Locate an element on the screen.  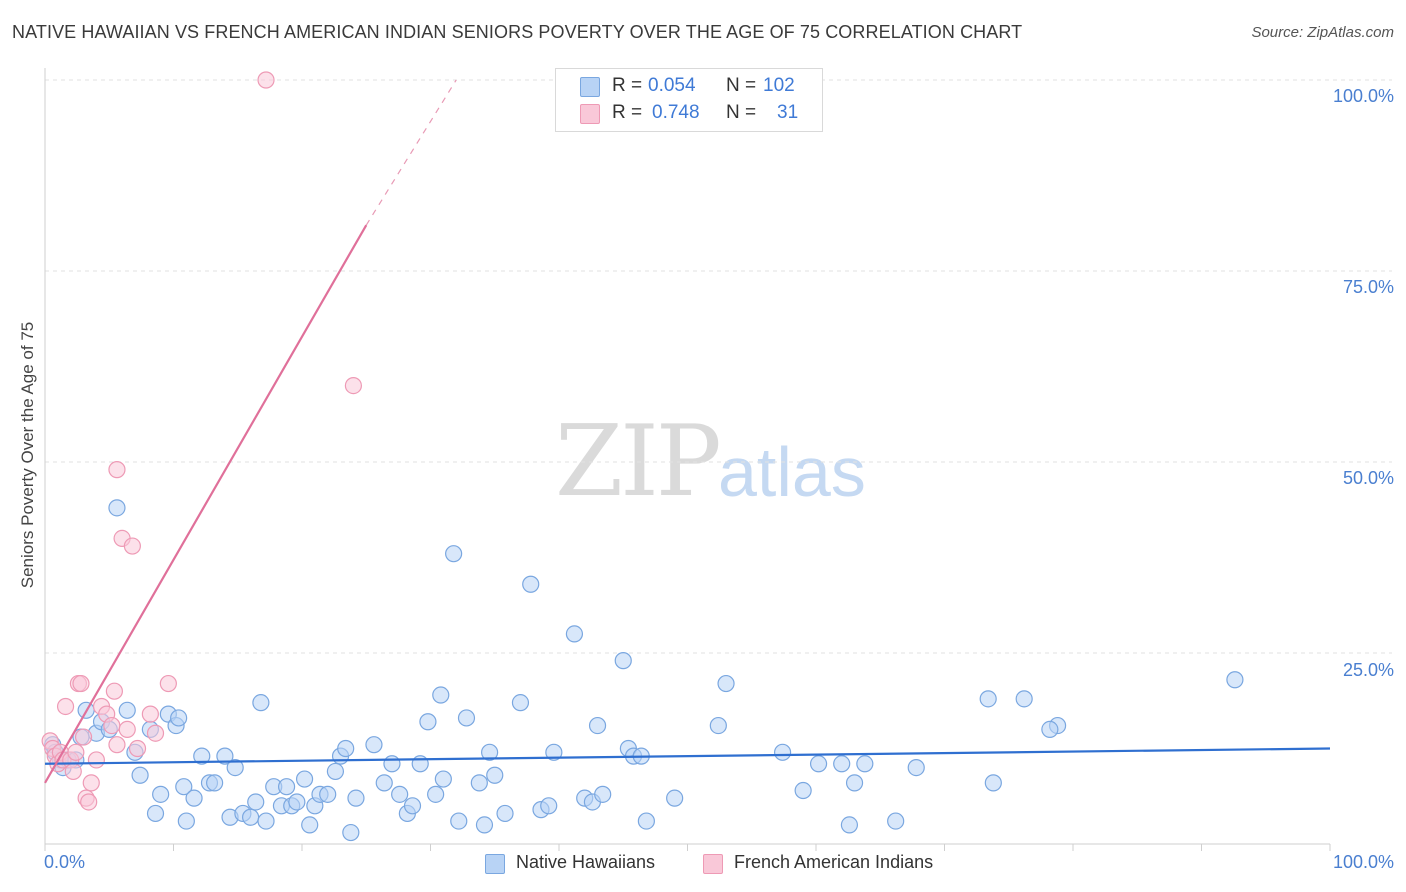
legend-n-value: 102 is located at coordinates (779, 85).